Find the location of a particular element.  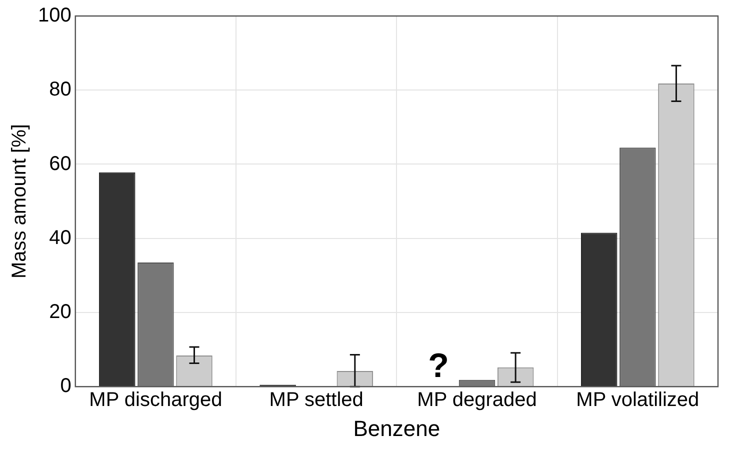

y-tick-label: 60 is located at coordinates (60, 163).